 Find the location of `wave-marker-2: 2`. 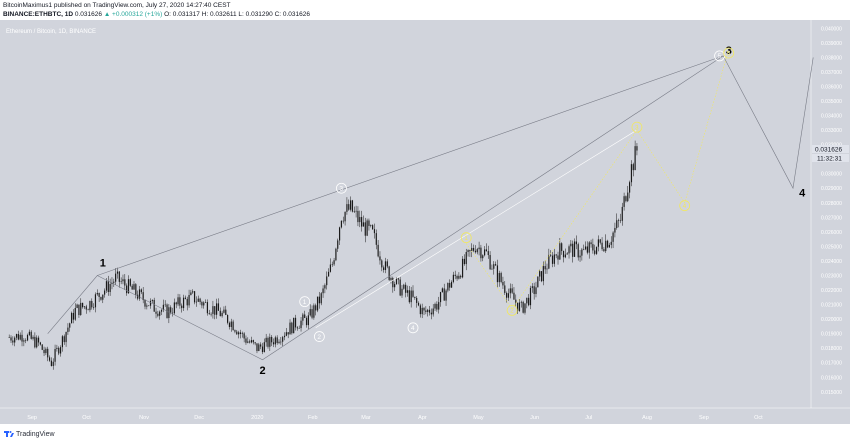

wave-marker-2: 2 is located at coordinates (512, 311).